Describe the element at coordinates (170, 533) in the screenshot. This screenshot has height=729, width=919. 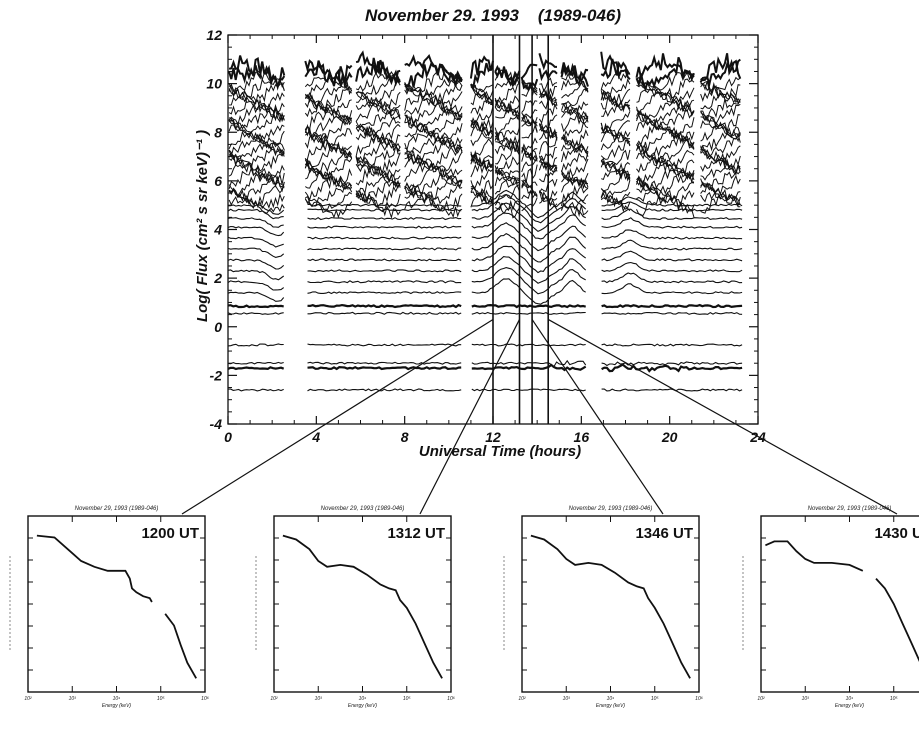
I see `spectrum-time-label: 1200 UT` at that location.